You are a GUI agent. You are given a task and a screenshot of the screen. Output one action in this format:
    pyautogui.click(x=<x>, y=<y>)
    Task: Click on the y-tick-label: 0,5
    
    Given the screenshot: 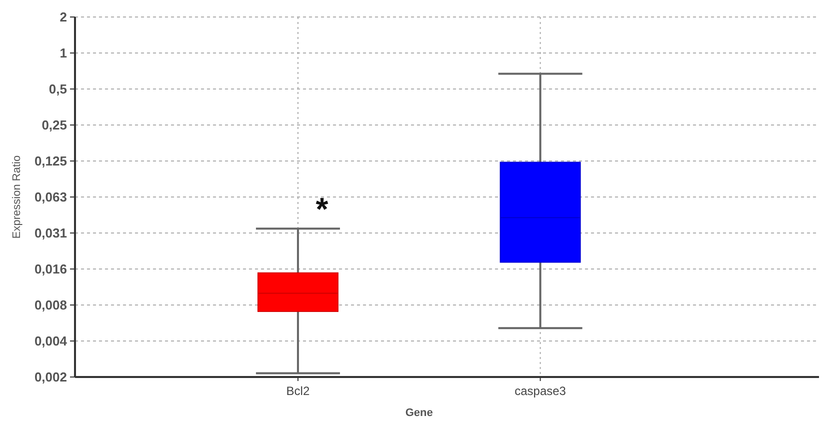 What is the action you would take?
    pyautogui.click(x=57, y=89)
    